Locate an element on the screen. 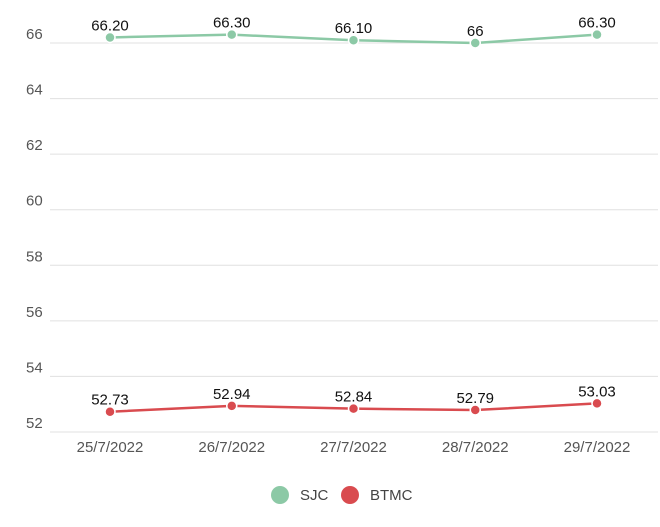 The height and width of the screenshot is (527, 660). y-tick-label: 62 is located at coordinates (34, 145).